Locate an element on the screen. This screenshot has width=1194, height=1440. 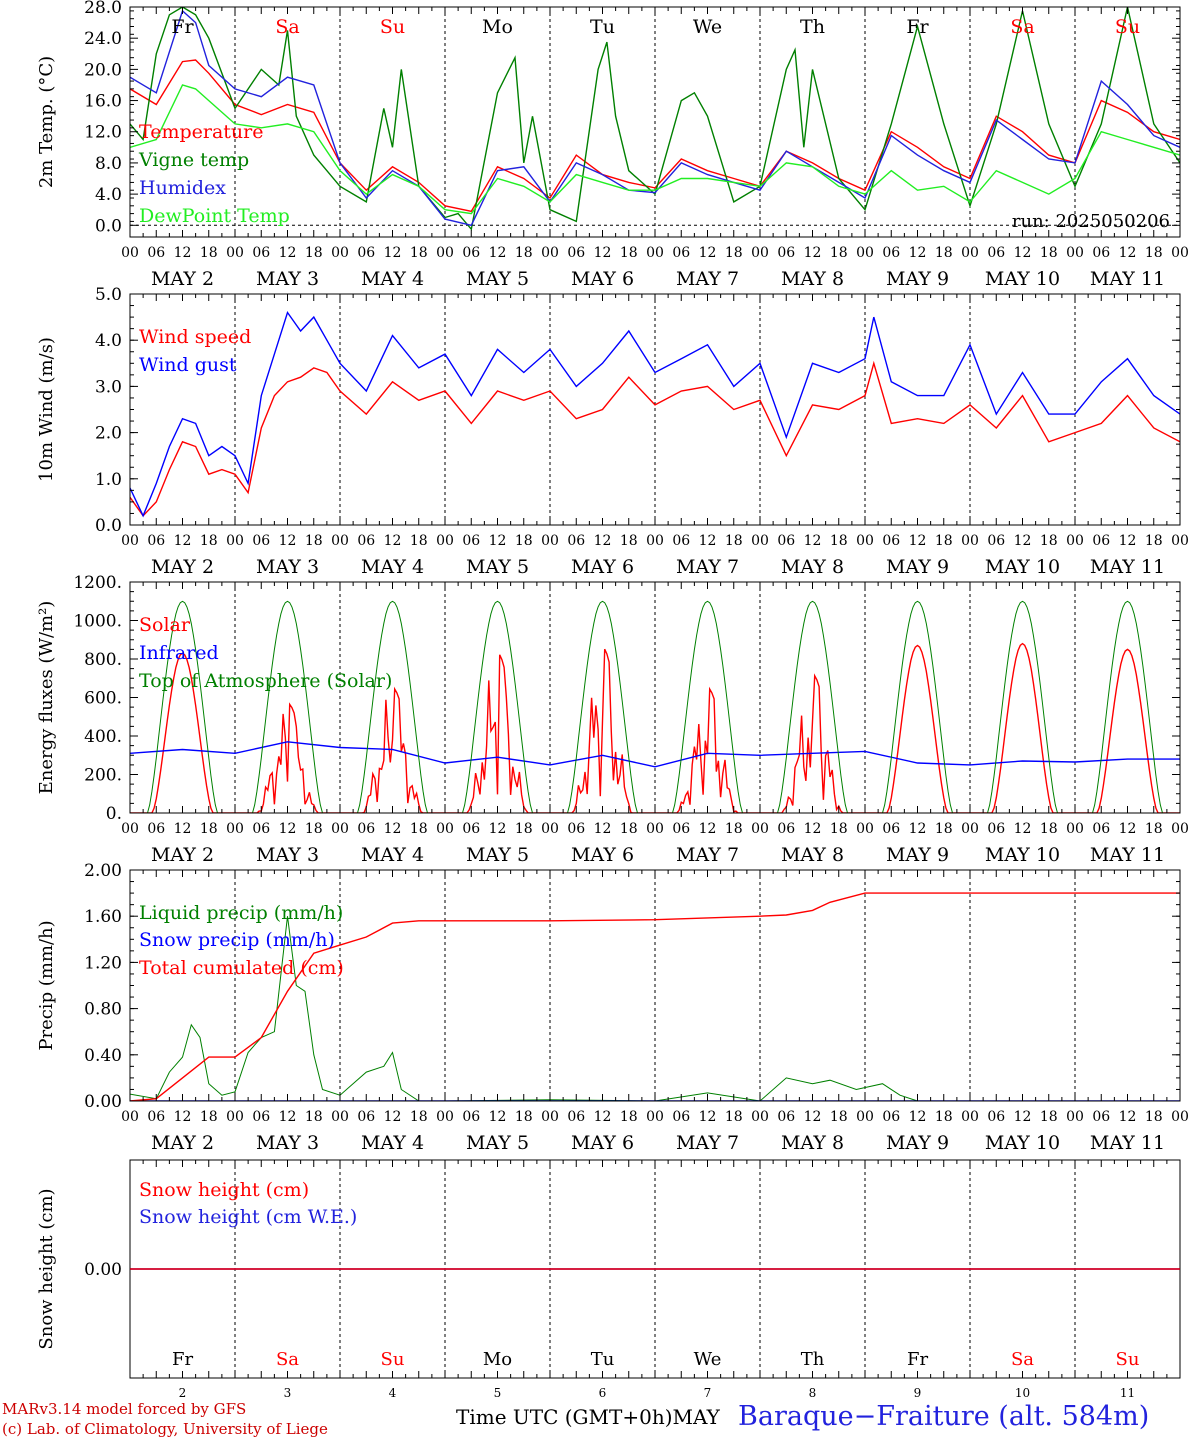
series-solar is located at coordinates (655, 727).